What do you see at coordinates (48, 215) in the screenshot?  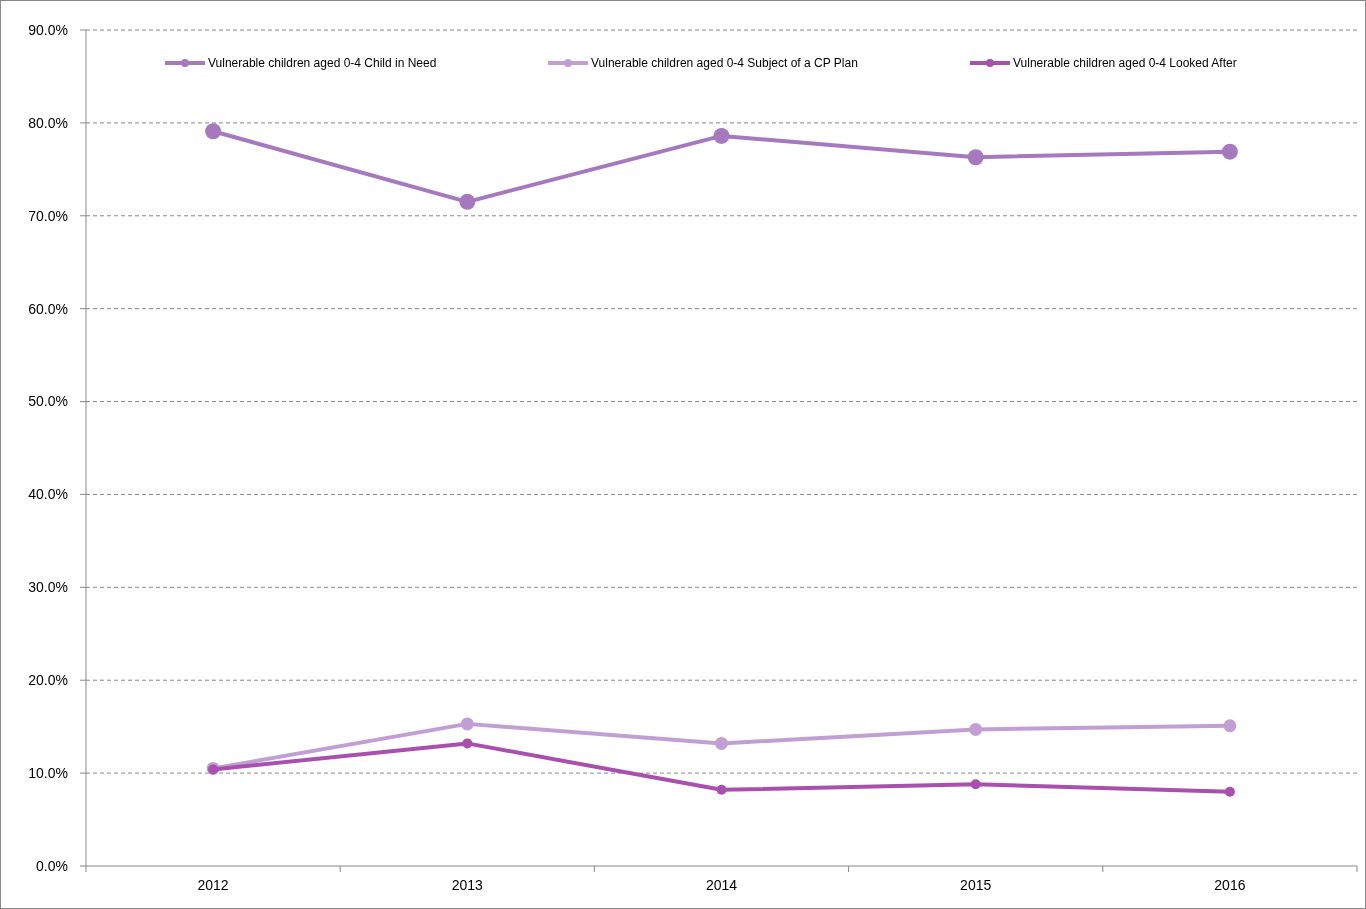 I see `y-tick-label: 70.0%` at bounding box center [48, 215].